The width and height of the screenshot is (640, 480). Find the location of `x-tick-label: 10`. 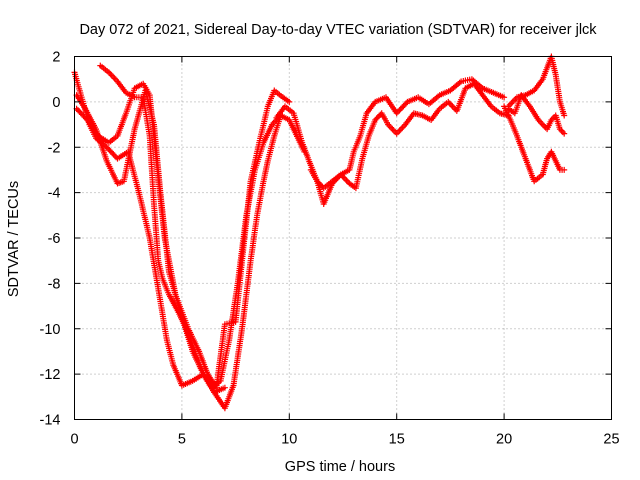

x-tick-label: 10 is located at coordinates (289, 440).